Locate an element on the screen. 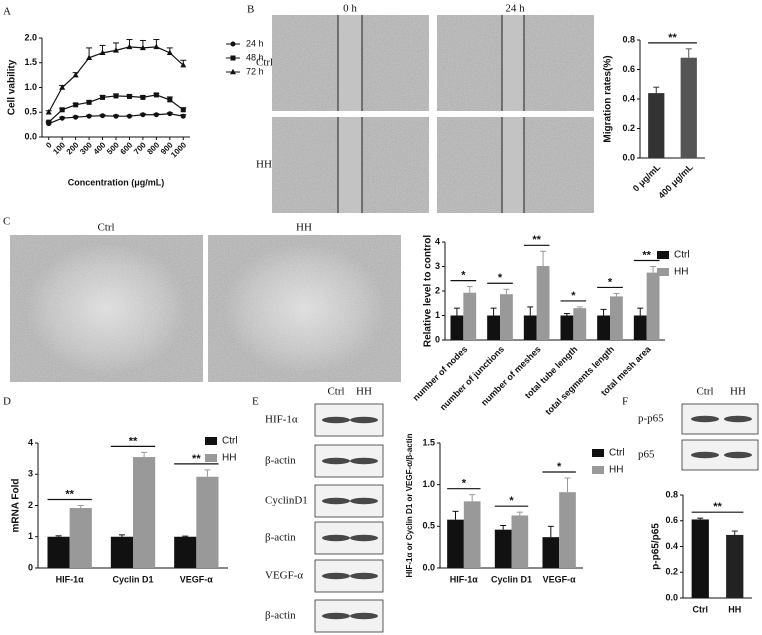 This screenshot has height=635, width=762. y-tick-label: 0.6 is located at coordinates (671, 520).